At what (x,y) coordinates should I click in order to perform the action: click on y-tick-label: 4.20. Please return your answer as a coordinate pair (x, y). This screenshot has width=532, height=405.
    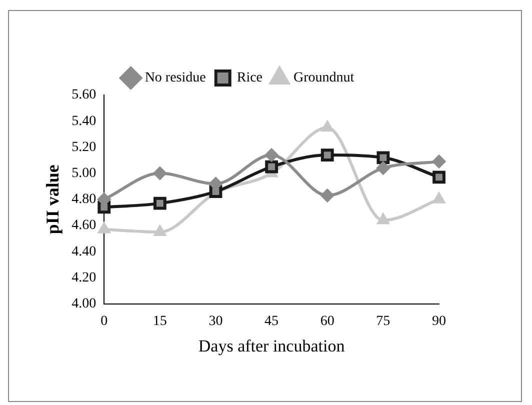
    Looking at the image, I should click on (84, 278).